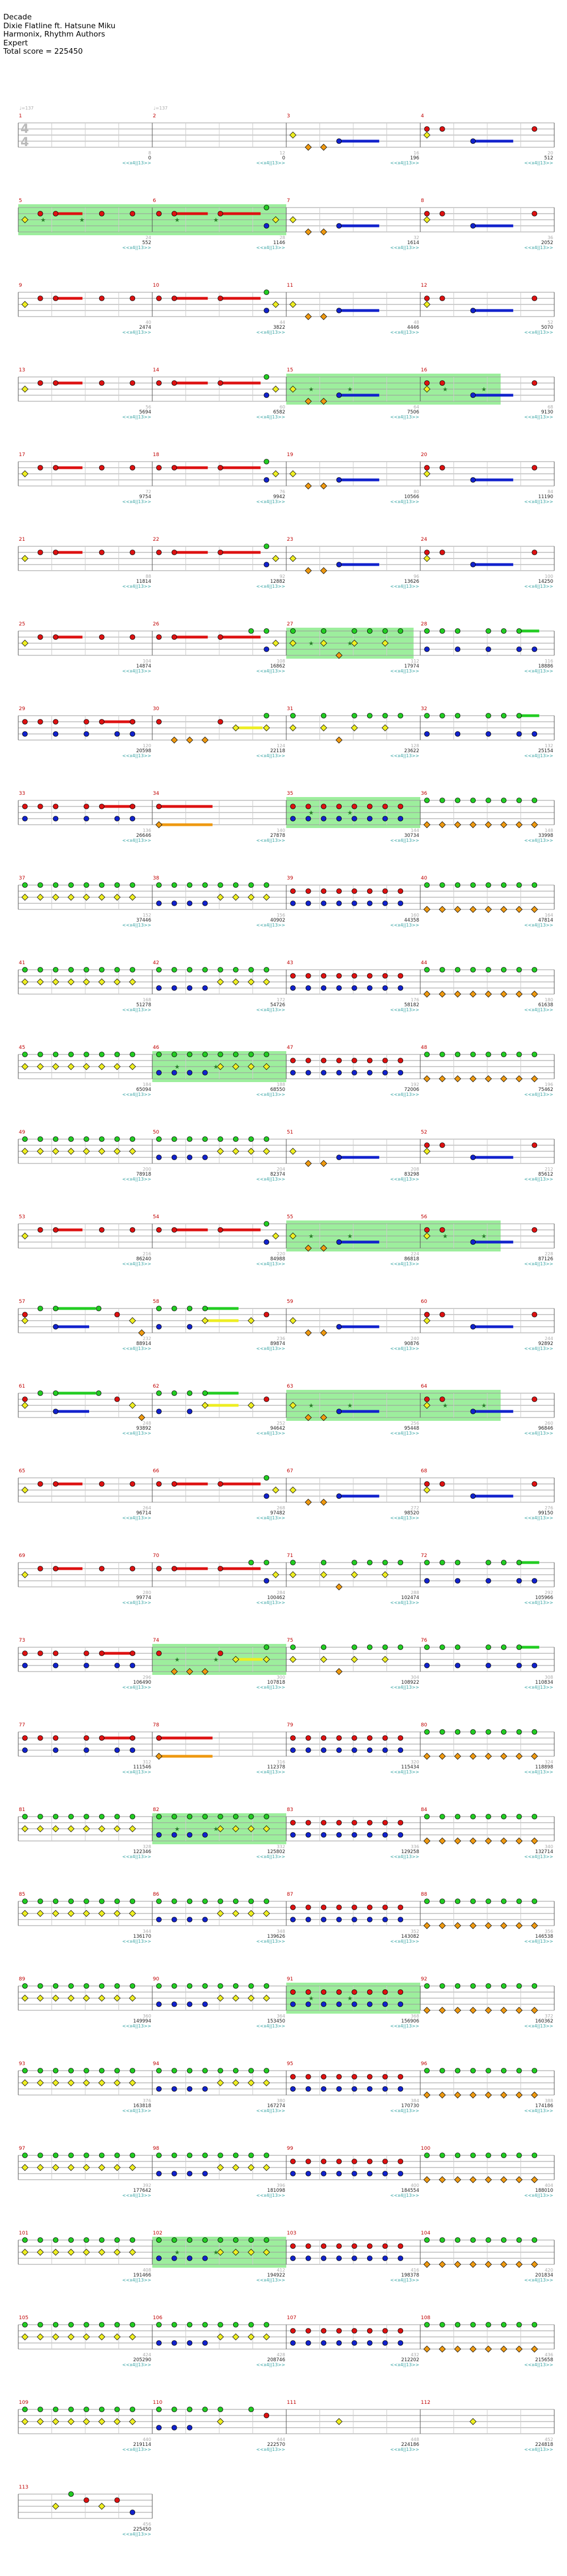  What do you see at coordinates (413, 243) in the screenshot?
I see `score-value: 1614` at bounding box center [413, 243].